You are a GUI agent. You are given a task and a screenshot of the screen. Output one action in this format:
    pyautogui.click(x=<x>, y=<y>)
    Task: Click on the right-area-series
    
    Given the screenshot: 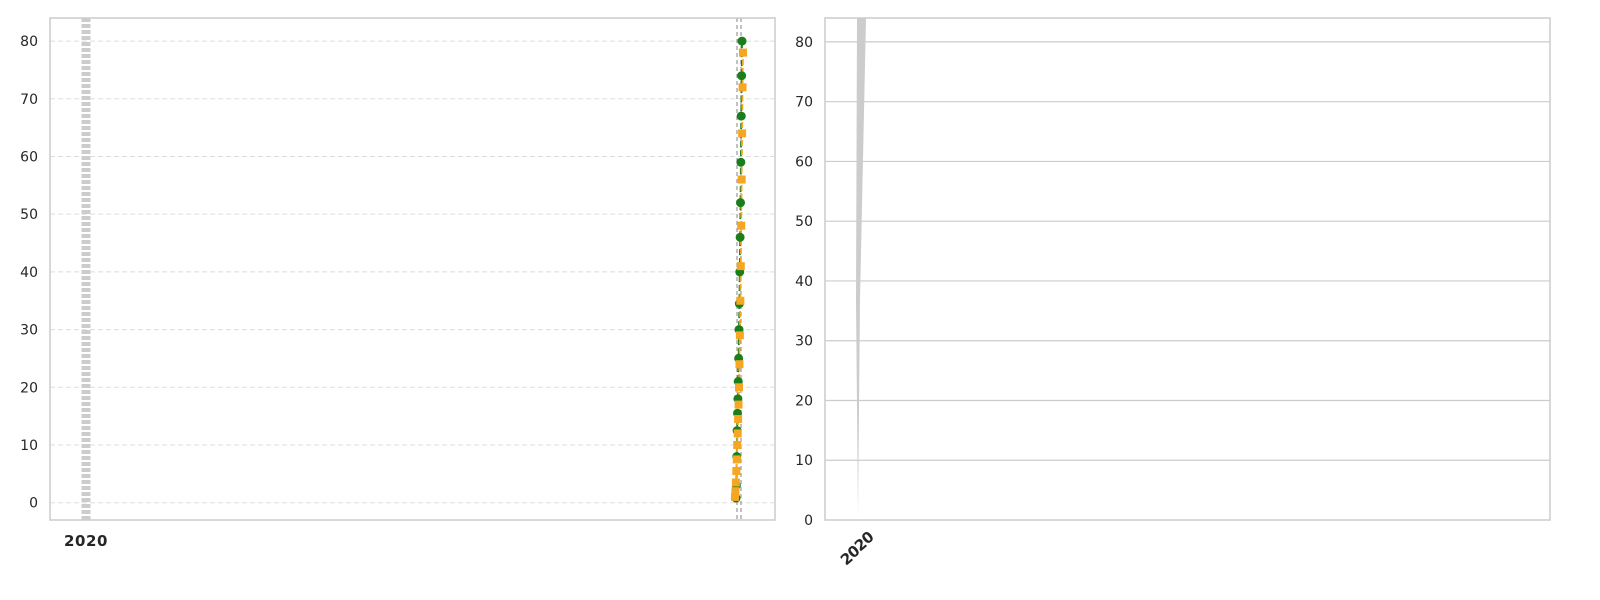 What is the action you would take?
    pyautogui.click(x=861, y=266)
    